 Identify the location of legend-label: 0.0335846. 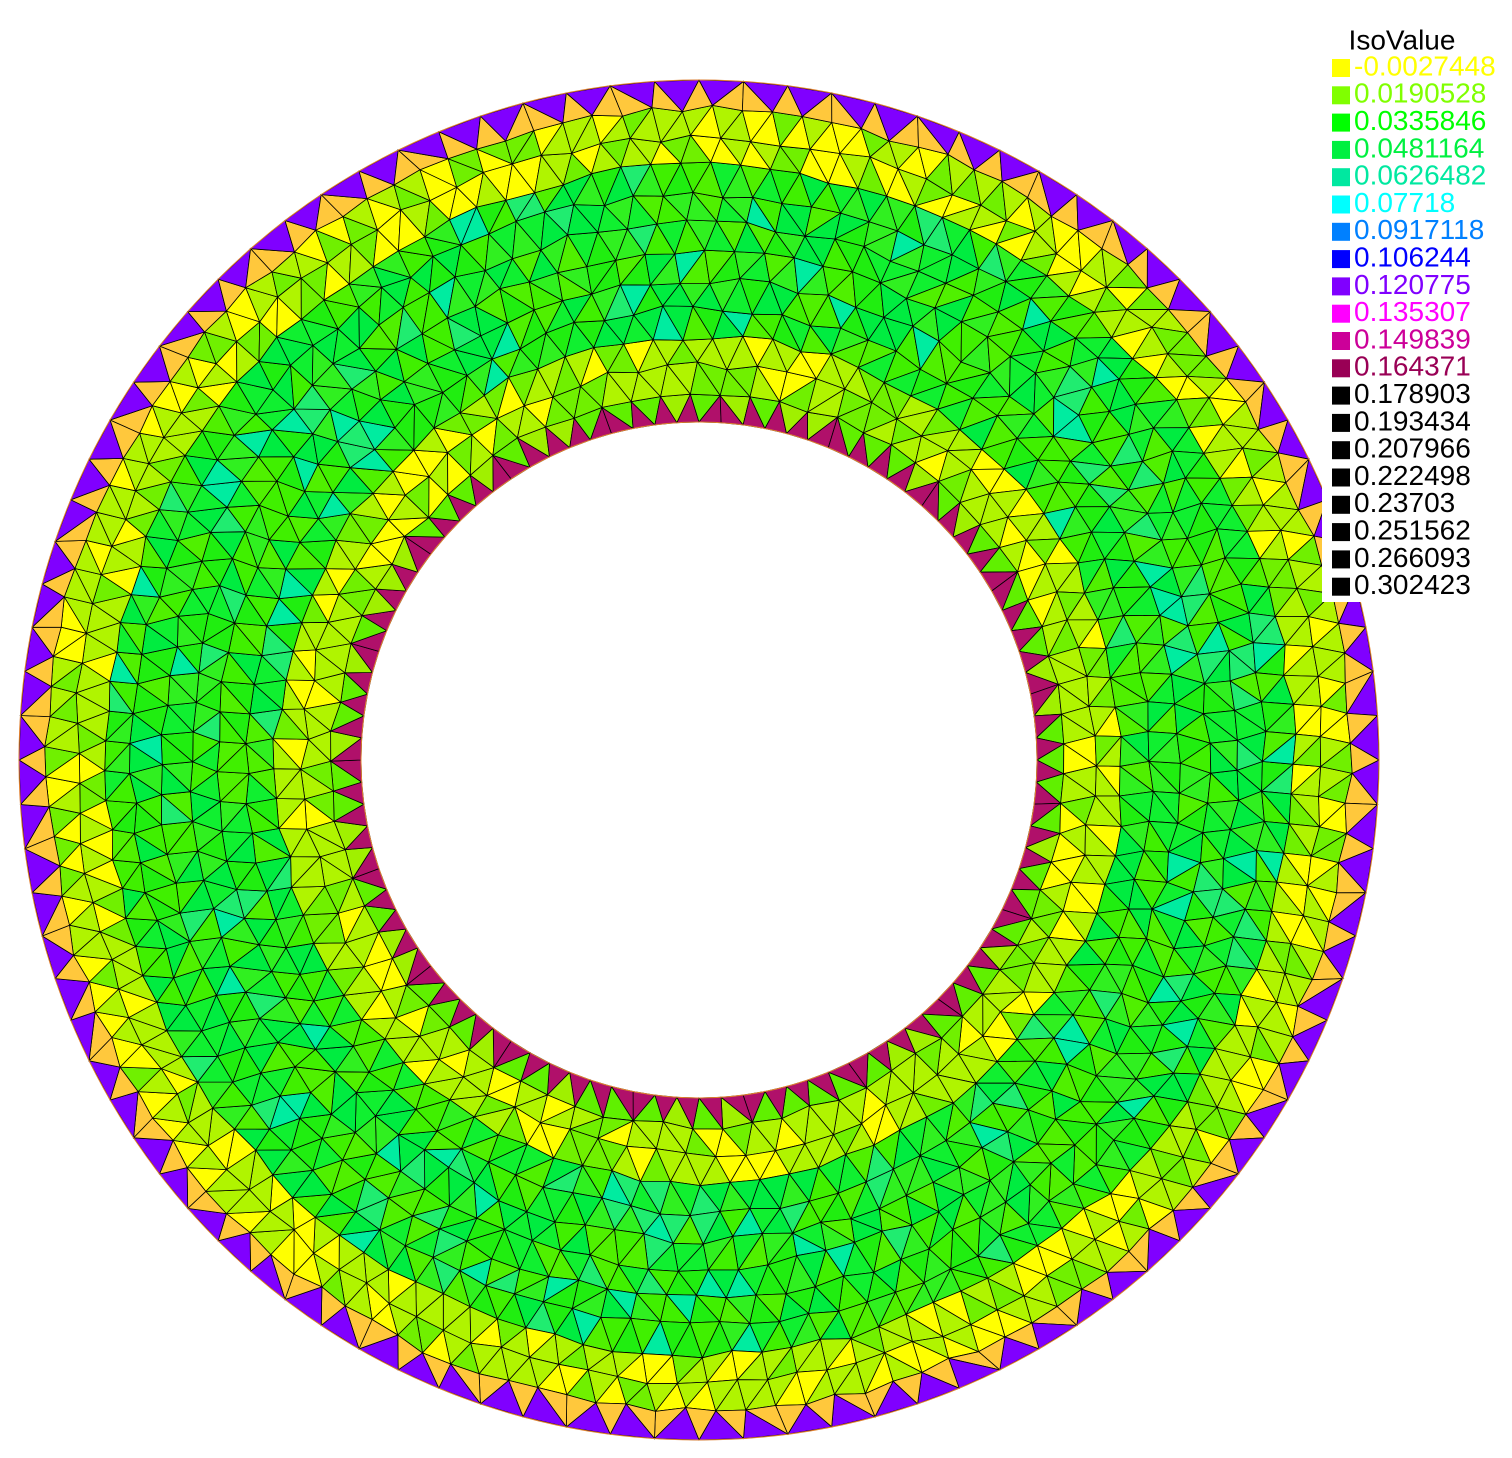
(1420, 120).